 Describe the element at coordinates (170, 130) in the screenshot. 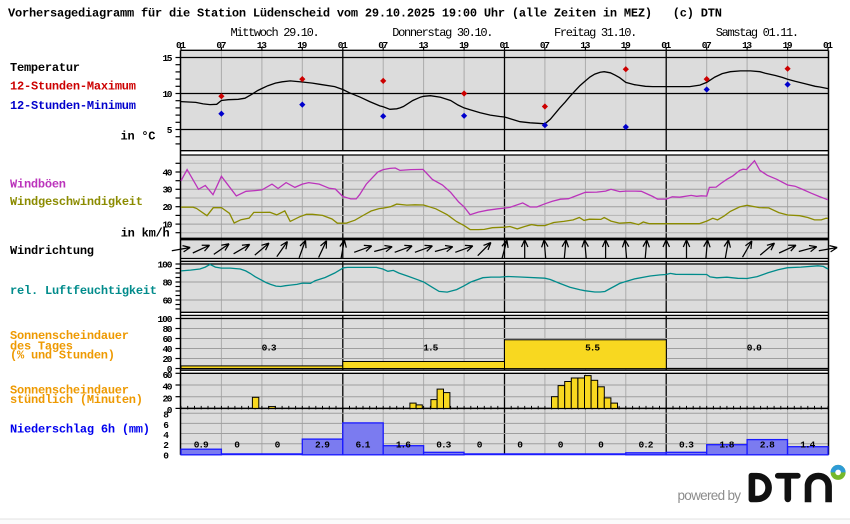

I see `svg-text: 5` at that location.